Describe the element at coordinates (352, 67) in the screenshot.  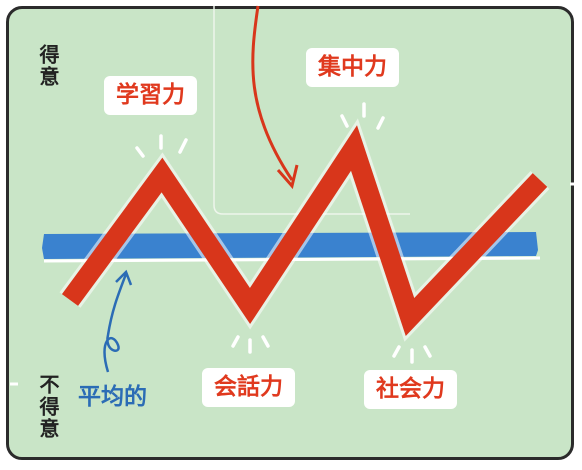
I see `peak-tag-focus: 集中力` at that location.